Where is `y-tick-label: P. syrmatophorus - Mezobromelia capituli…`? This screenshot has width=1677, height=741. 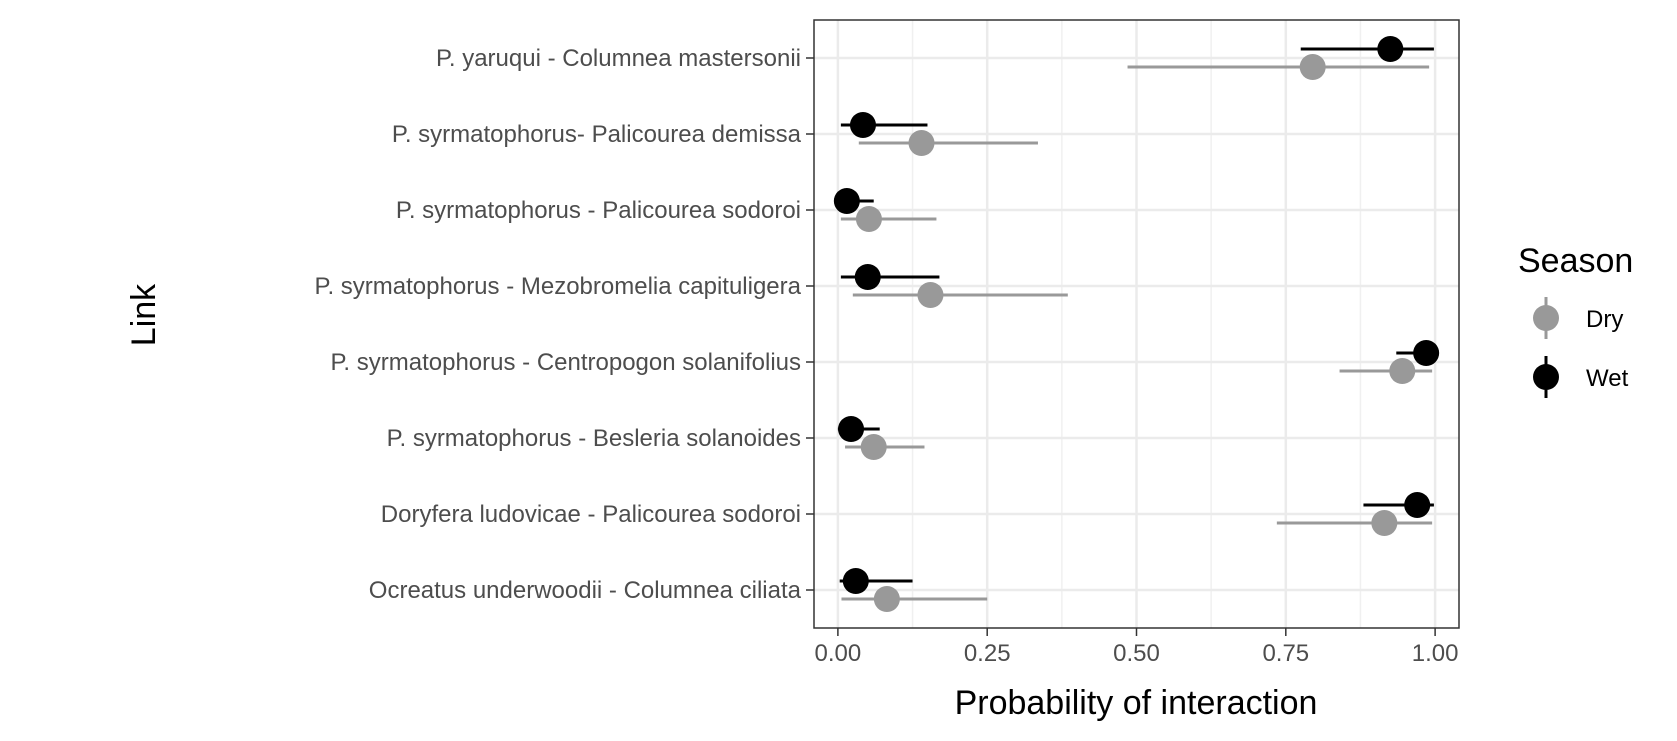
y-tick-label: P. syrmatophorus - Mezobromelia capituli… is located at coordinates (558, 286).